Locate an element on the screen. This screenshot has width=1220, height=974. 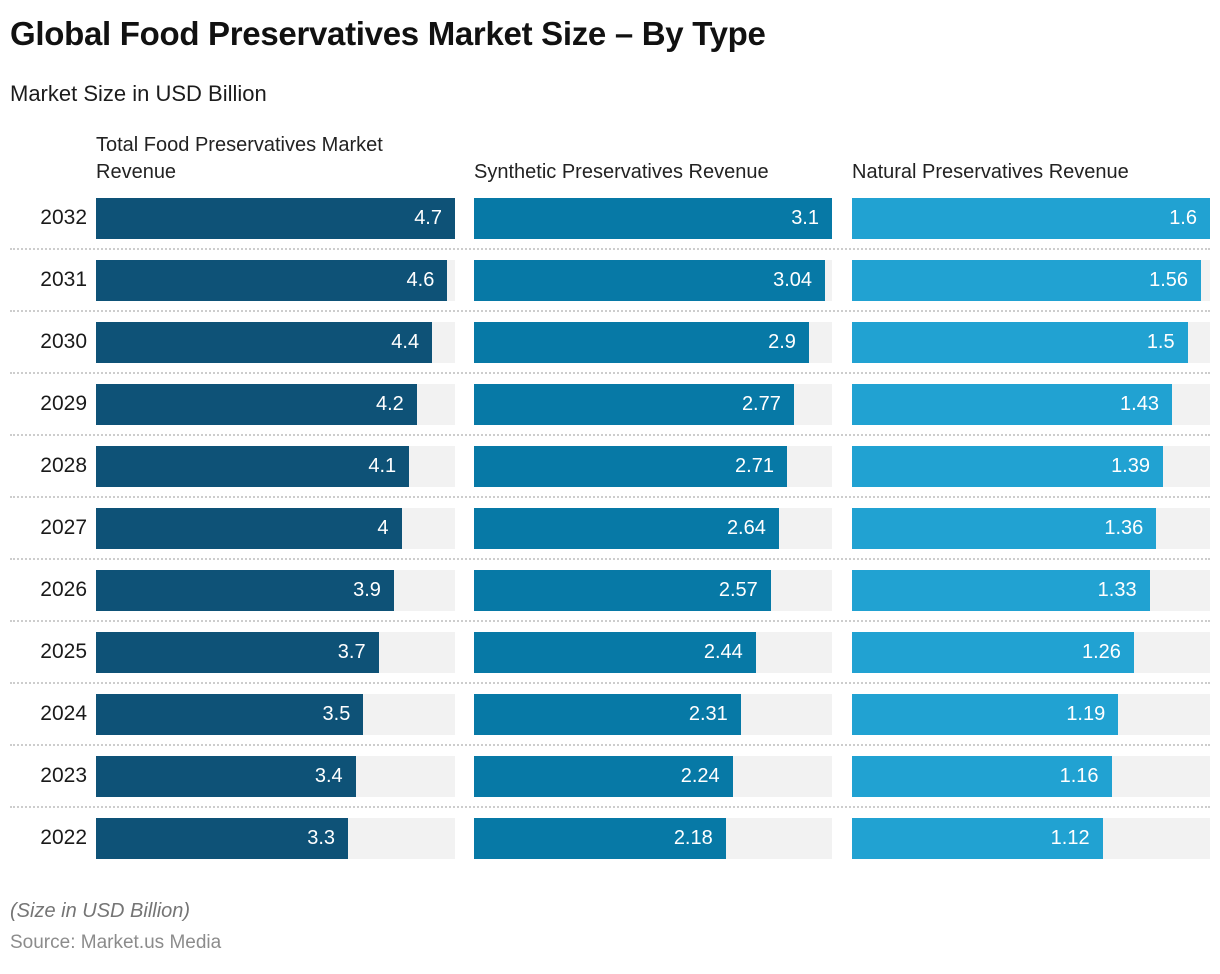
bar-track: 3.5 is located at coordinates (275, 714).